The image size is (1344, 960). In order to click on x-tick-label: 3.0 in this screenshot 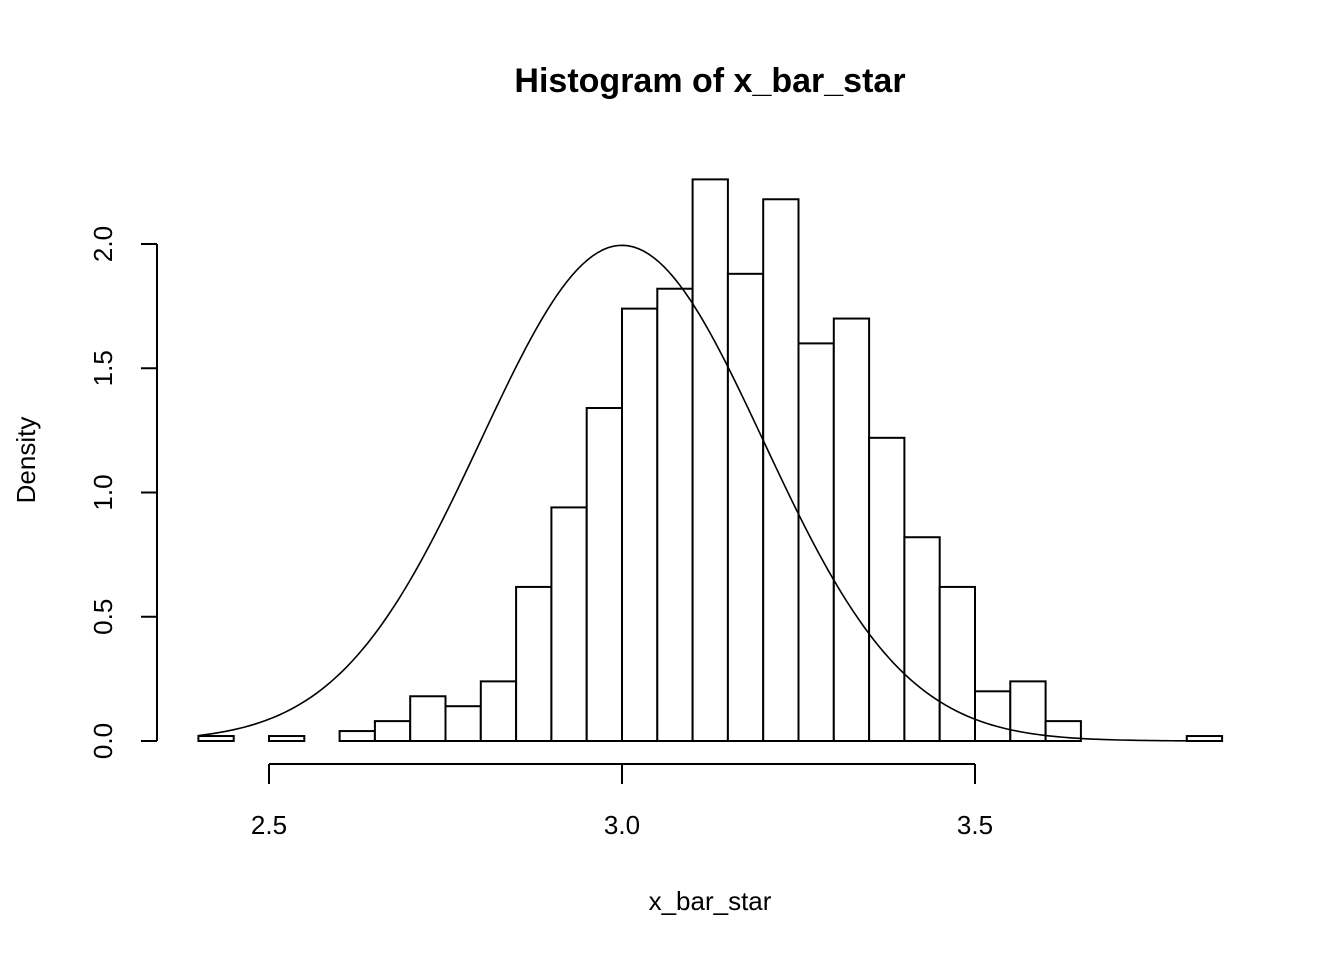, I will do `click(622, 825)`.